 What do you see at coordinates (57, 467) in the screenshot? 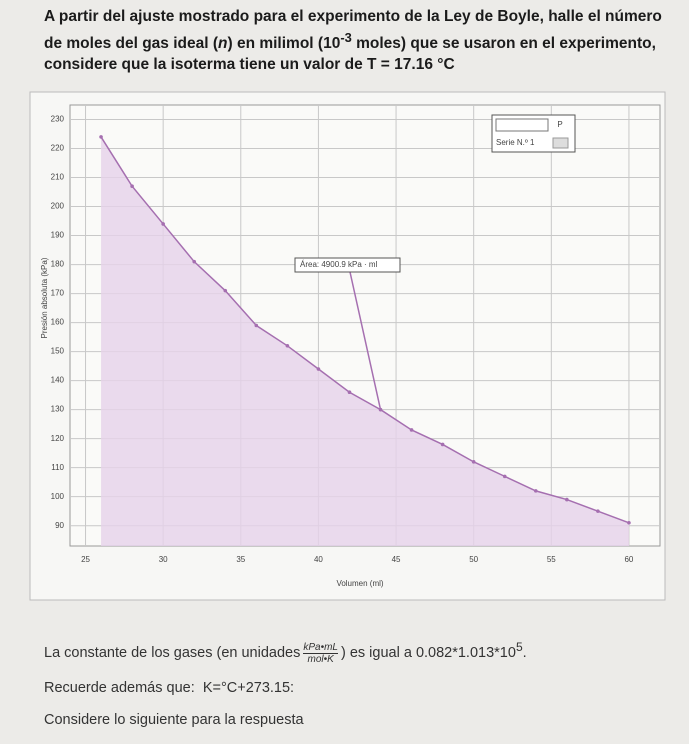
I see `y-tick-label: 110` at bounding box center [57, 467].